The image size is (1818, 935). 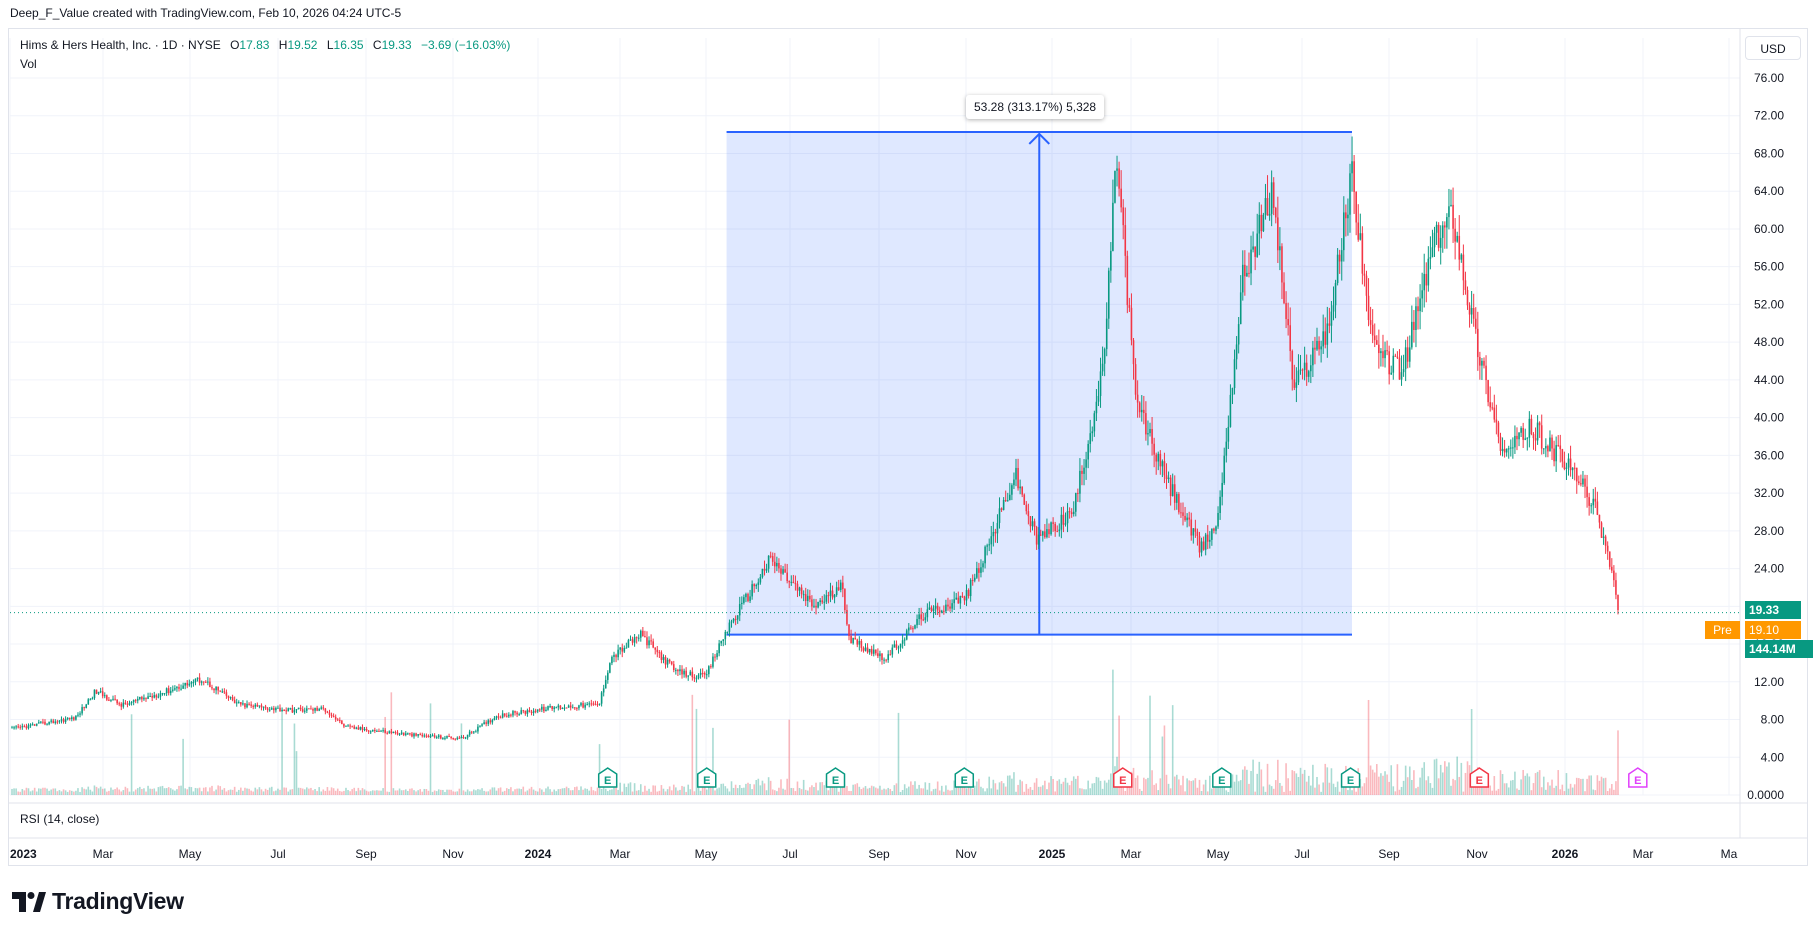 What do you see at coordinates (1350, 777) in the screenshot?
I see `earnings-marker-icon` at bounding box center [1350, 777].